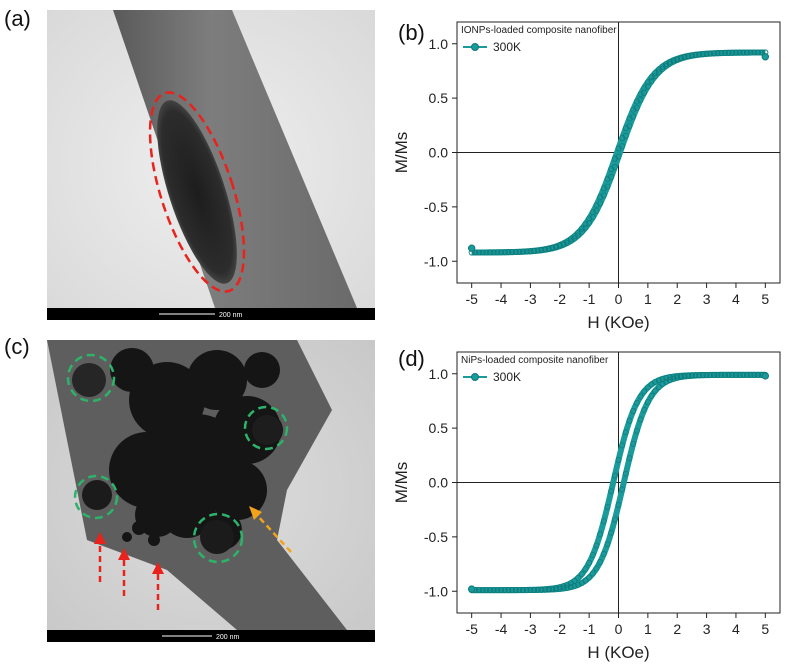  I want to click on red-dashed-ellipse, so click(197, 192).